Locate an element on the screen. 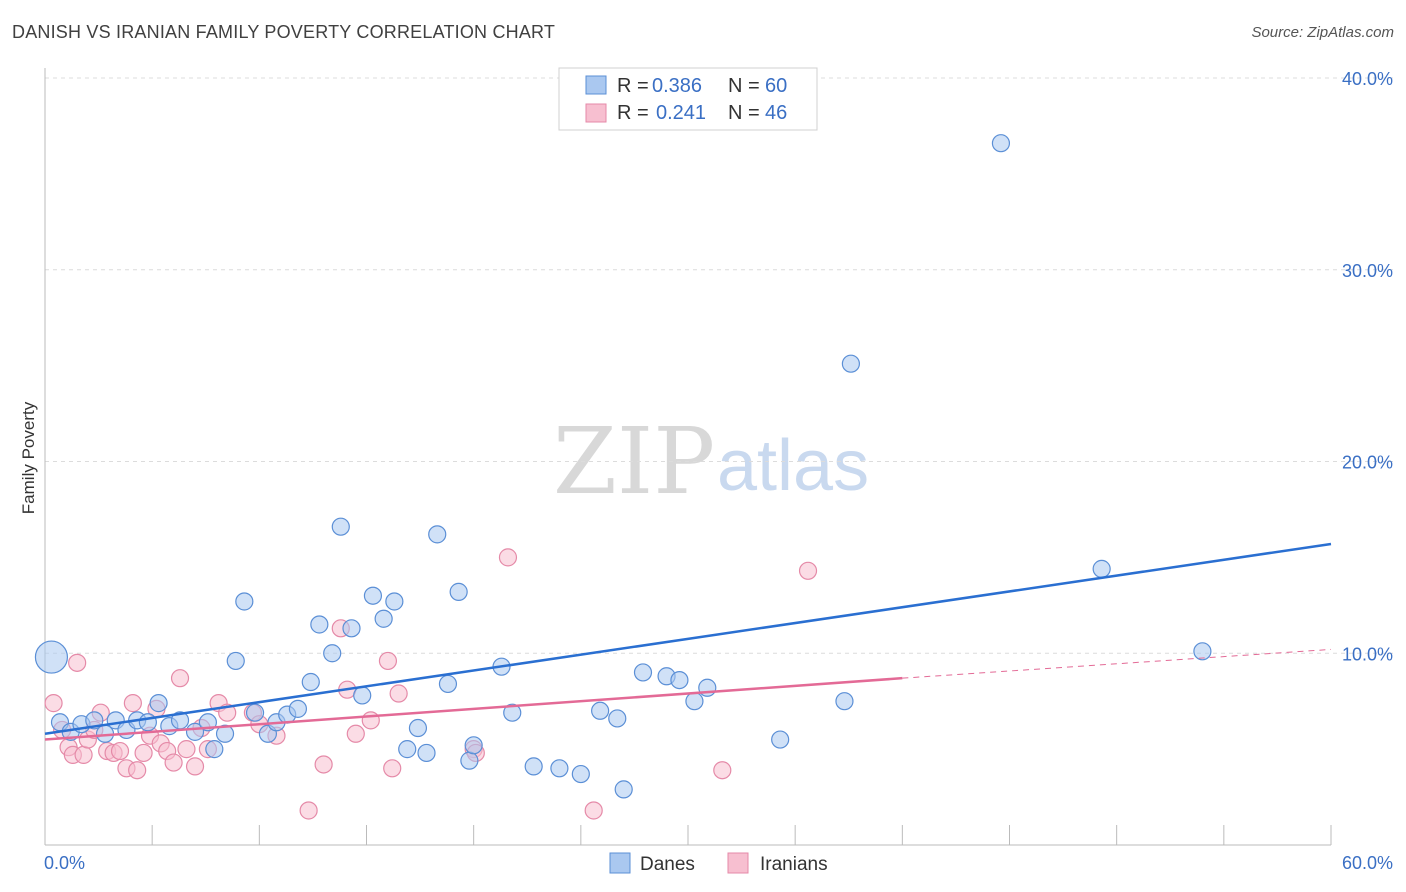 This screenshot has width=1406, height=892. watermark-zip: ZIP is located at coordinates (634, 461).